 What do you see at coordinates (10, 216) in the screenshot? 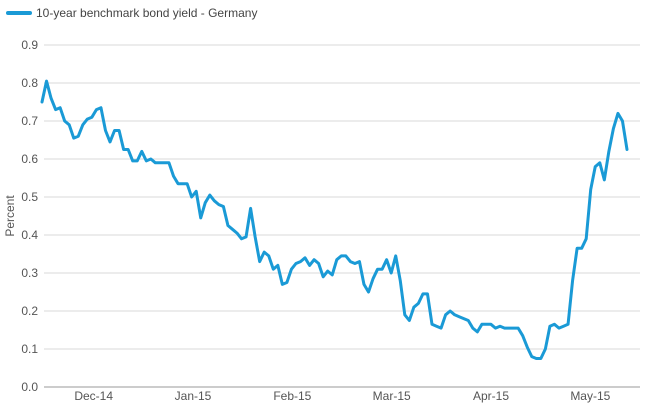
I see `y-axis-title: Percent` at bounding box center [10, 216].